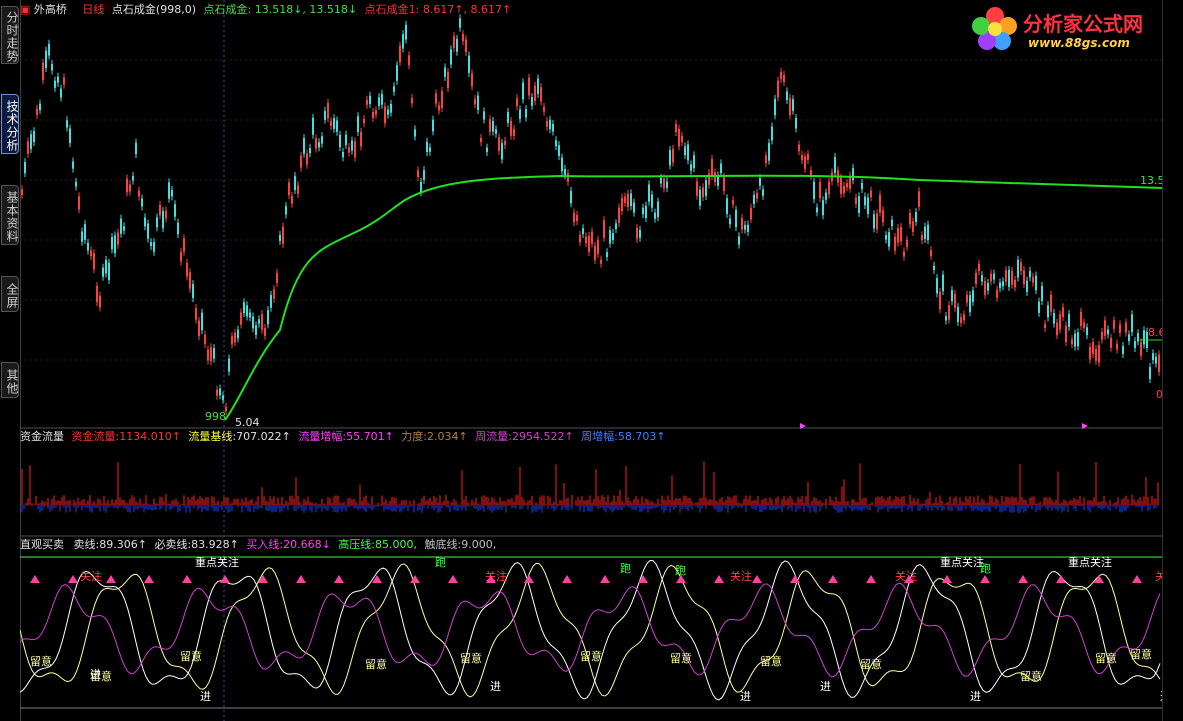 This screenshot has width=1183, height=721. Describe the element at coordinates (745, 696) in the screenshot. I see `enter-tag: 进` at that location.